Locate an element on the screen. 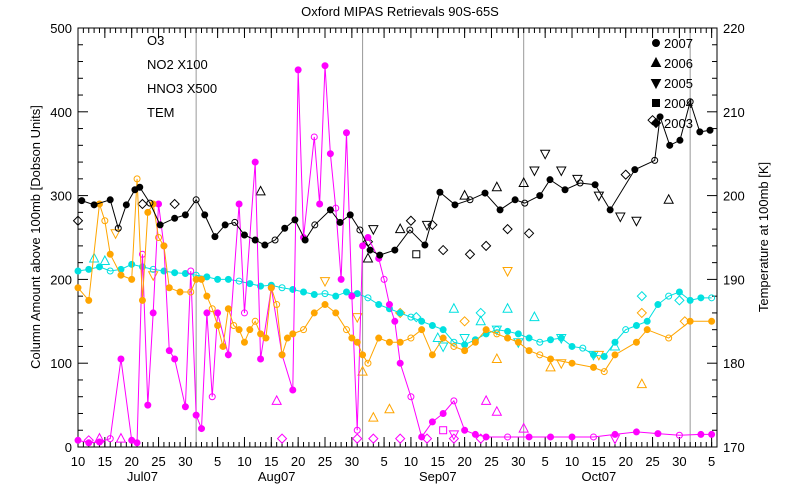 The height and width of the screenshot is (500, 800). month-label: Jul07 is located at coordinates (142, 476).